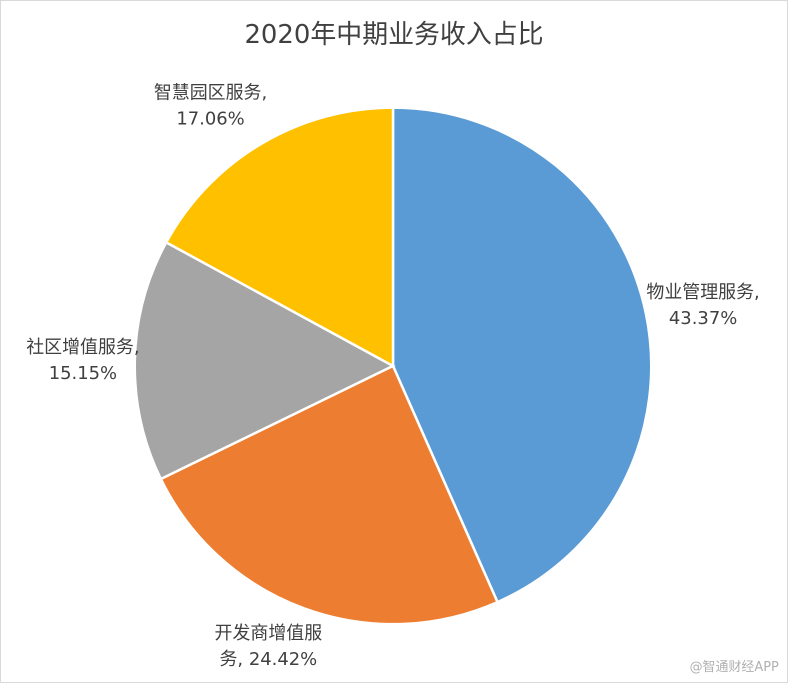 This screenshot has height=683, width=788. What do you see at coordinates (703, 318) in the screenshot?
I see `slice-label-line: 43.37%` at bounding box center [703, 318].